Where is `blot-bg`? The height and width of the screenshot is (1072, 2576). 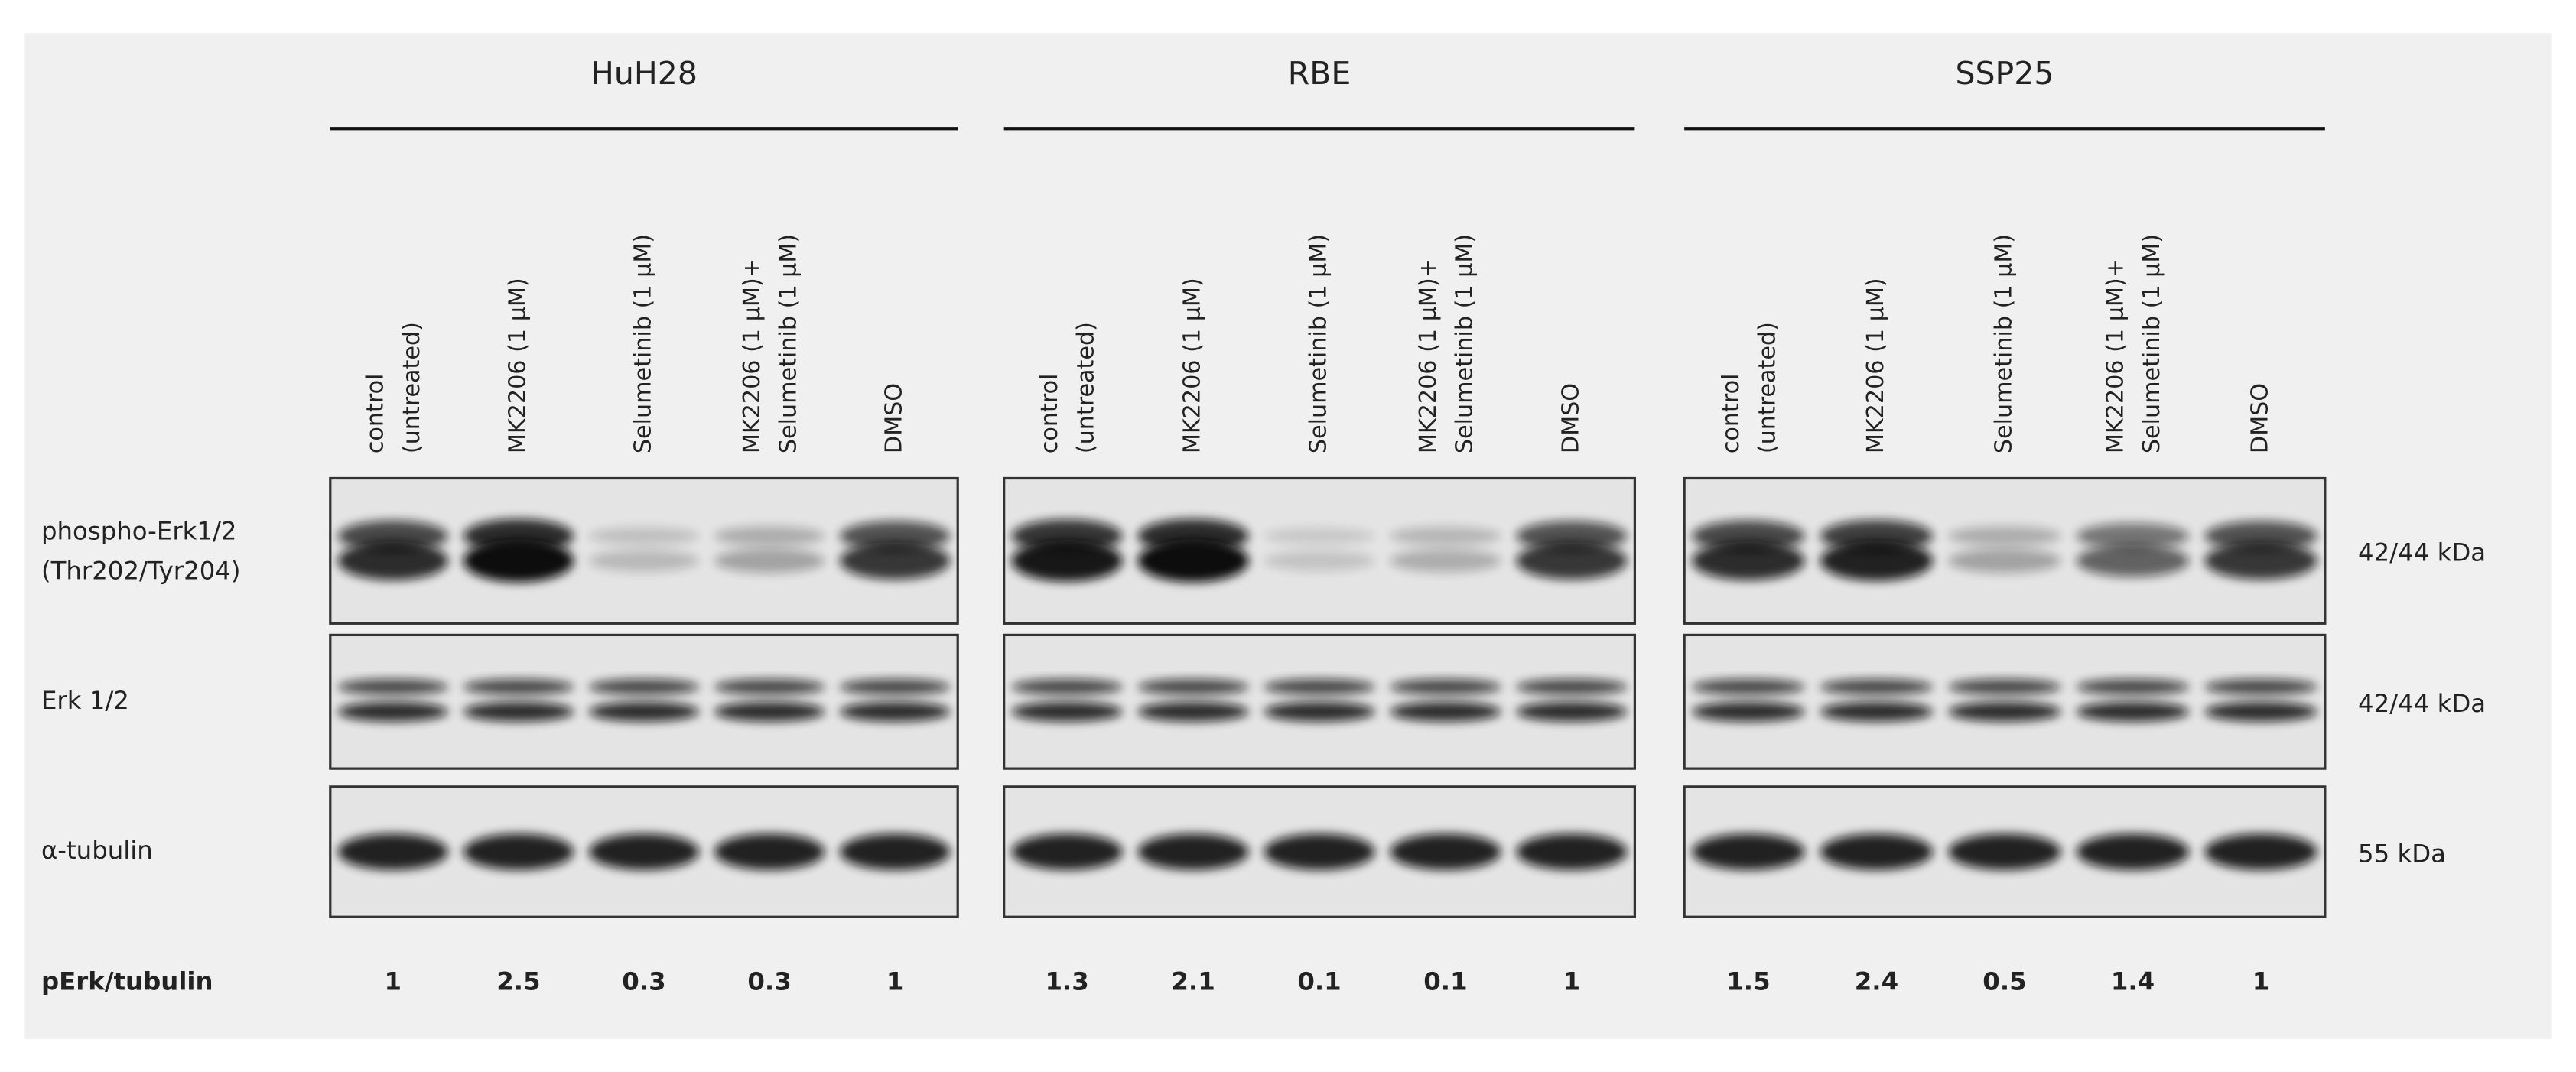
blot-bg is located at coordinates (1319, 702).